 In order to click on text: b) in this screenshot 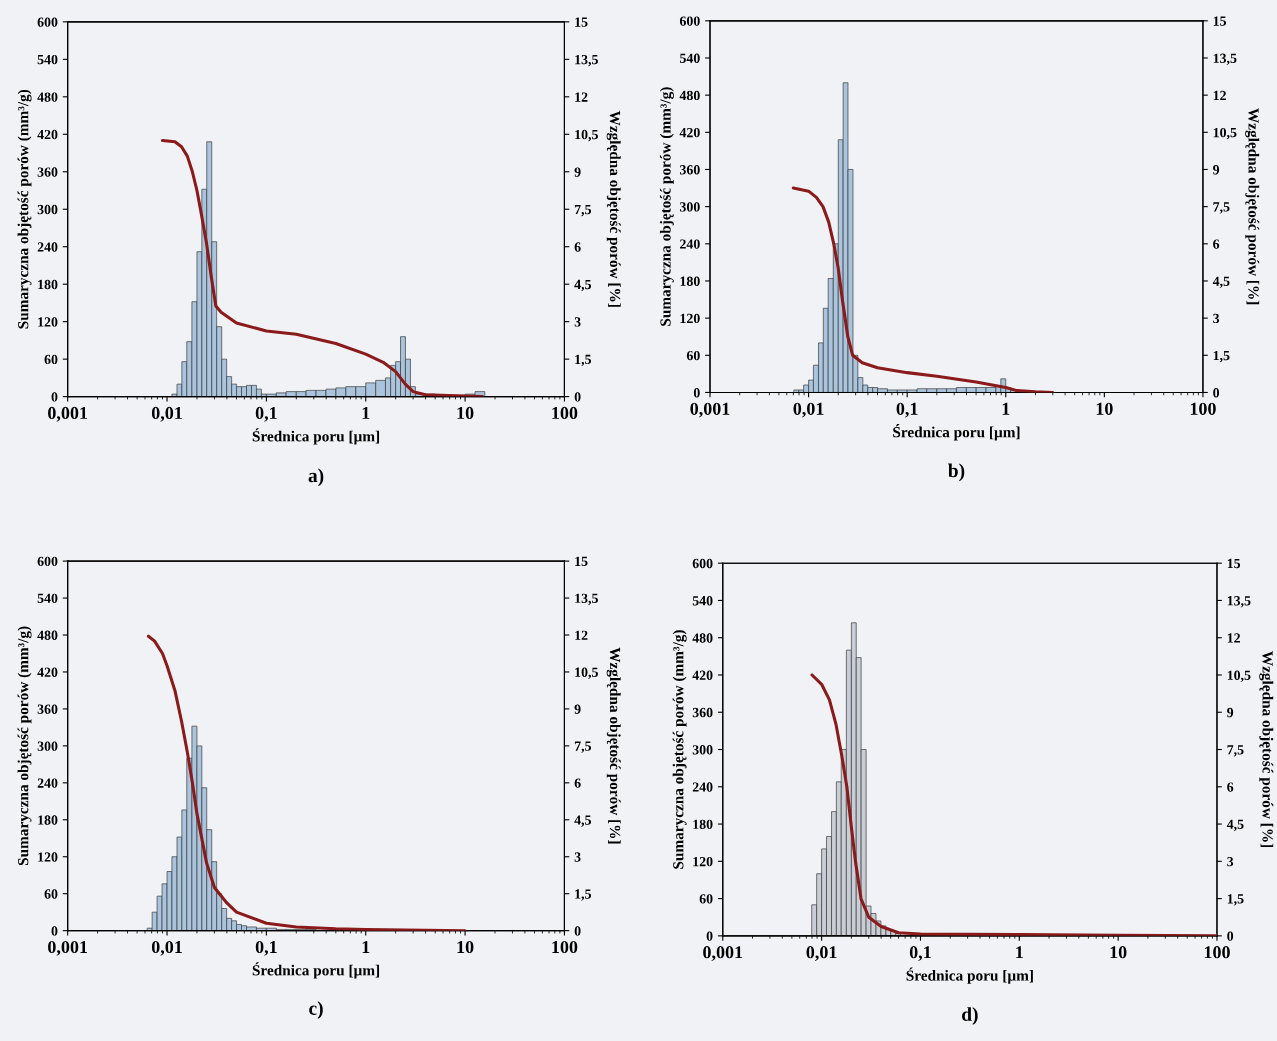, I will do `click(956, 472)`.